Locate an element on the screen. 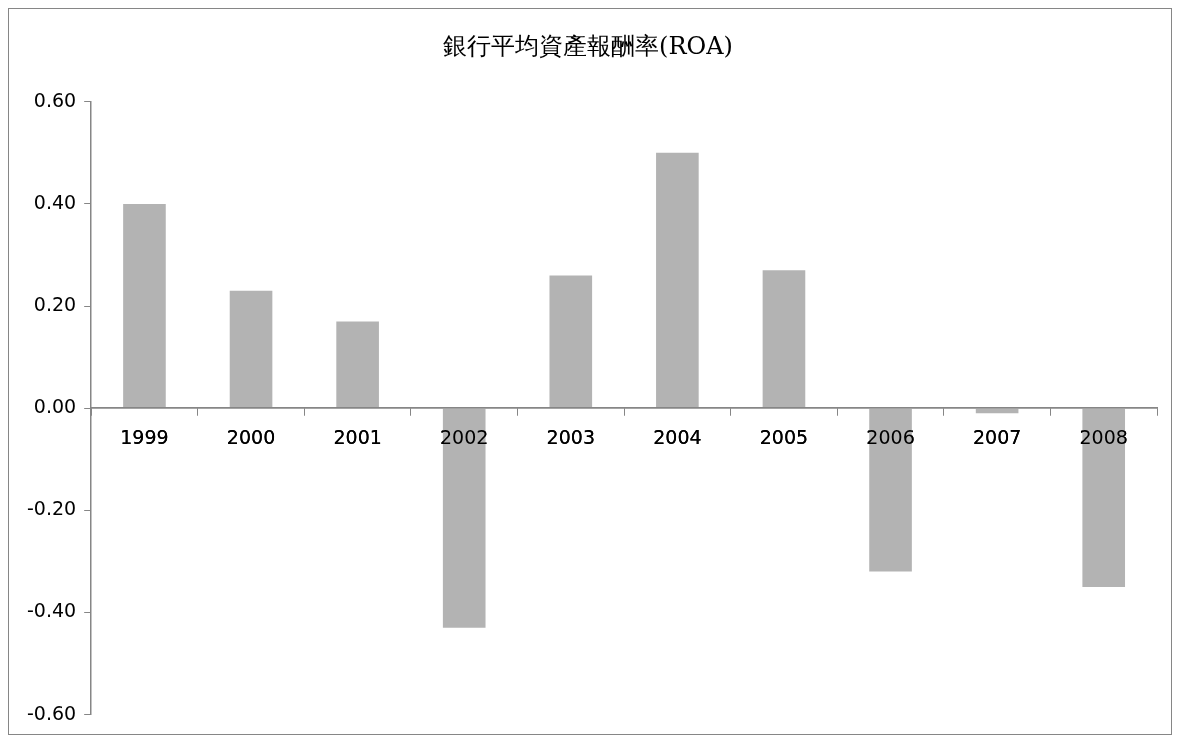 The width and height of the screenshot is (1182, 745). x-tick-label: 2006 is located at coordinates (890, 436).